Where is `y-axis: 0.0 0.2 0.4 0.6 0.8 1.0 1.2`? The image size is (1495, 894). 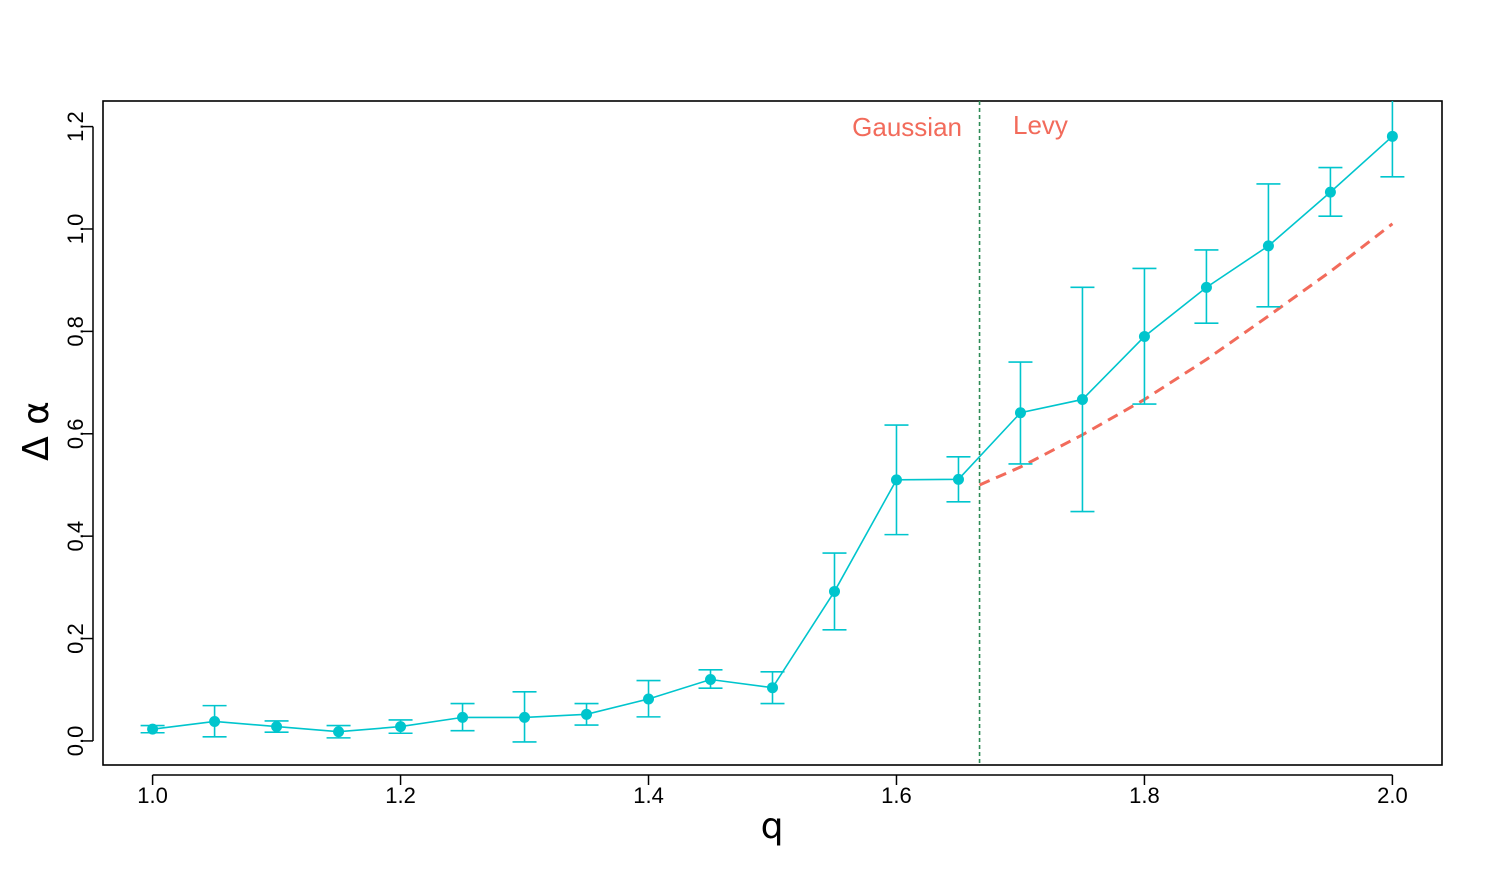 y-axis: 0.0 0.2 0.4 0.6 0.8 1.0 1.2 is located at coordinates (78, 434).